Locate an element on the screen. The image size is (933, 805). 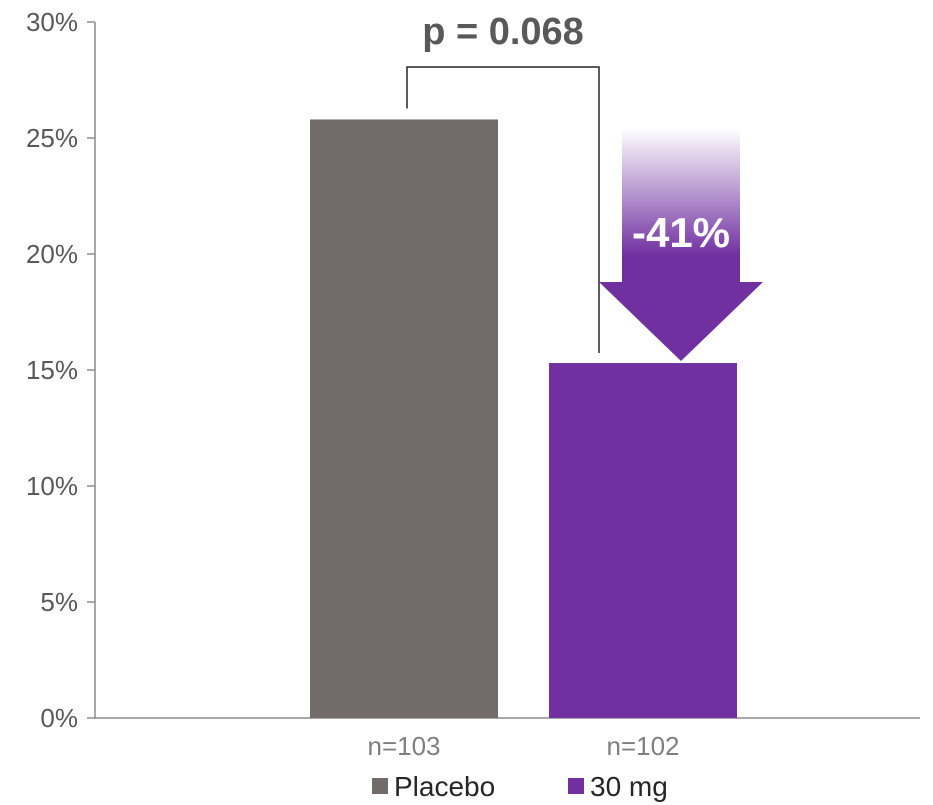
category-labels: n=103 n=102 is located at coordinates (523, 746).